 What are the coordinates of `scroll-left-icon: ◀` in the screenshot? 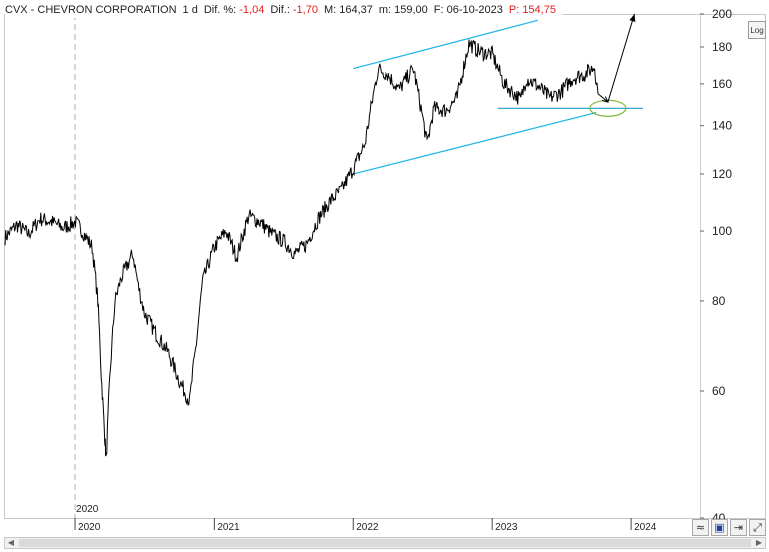 It's located at (11, 542).